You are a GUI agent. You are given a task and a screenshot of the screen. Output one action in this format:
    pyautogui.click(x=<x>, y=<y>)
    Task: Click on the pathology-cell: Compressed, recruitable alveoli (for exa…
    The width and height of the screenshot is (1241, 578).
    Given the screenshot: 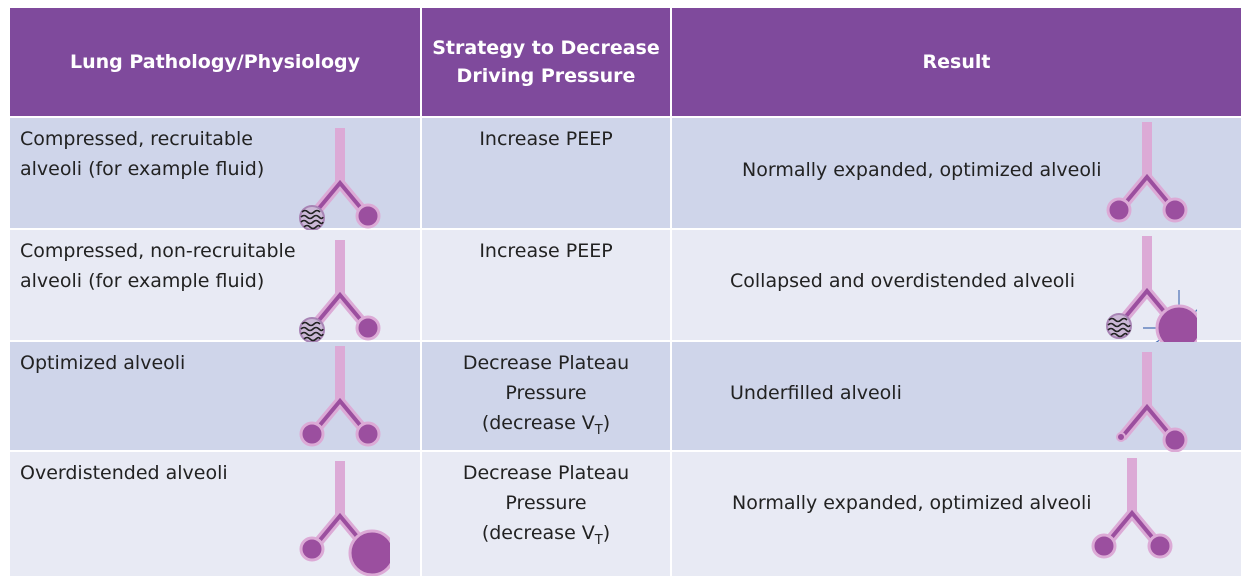 What is the action you would take?
    pyautogui.click(x=215, y=173)
    